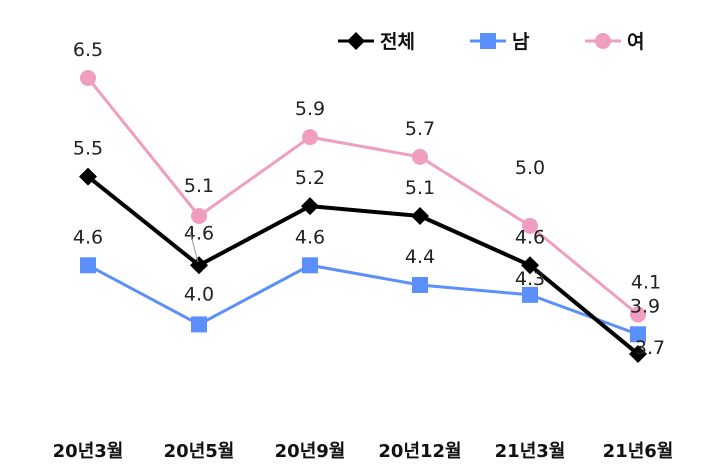 Image resolution: width=726 pixels, height=475 pixels. What do you see at coordinates (194, 247) in the screenshot?
I see `label-leader-line` at bounding box center [194, 247].